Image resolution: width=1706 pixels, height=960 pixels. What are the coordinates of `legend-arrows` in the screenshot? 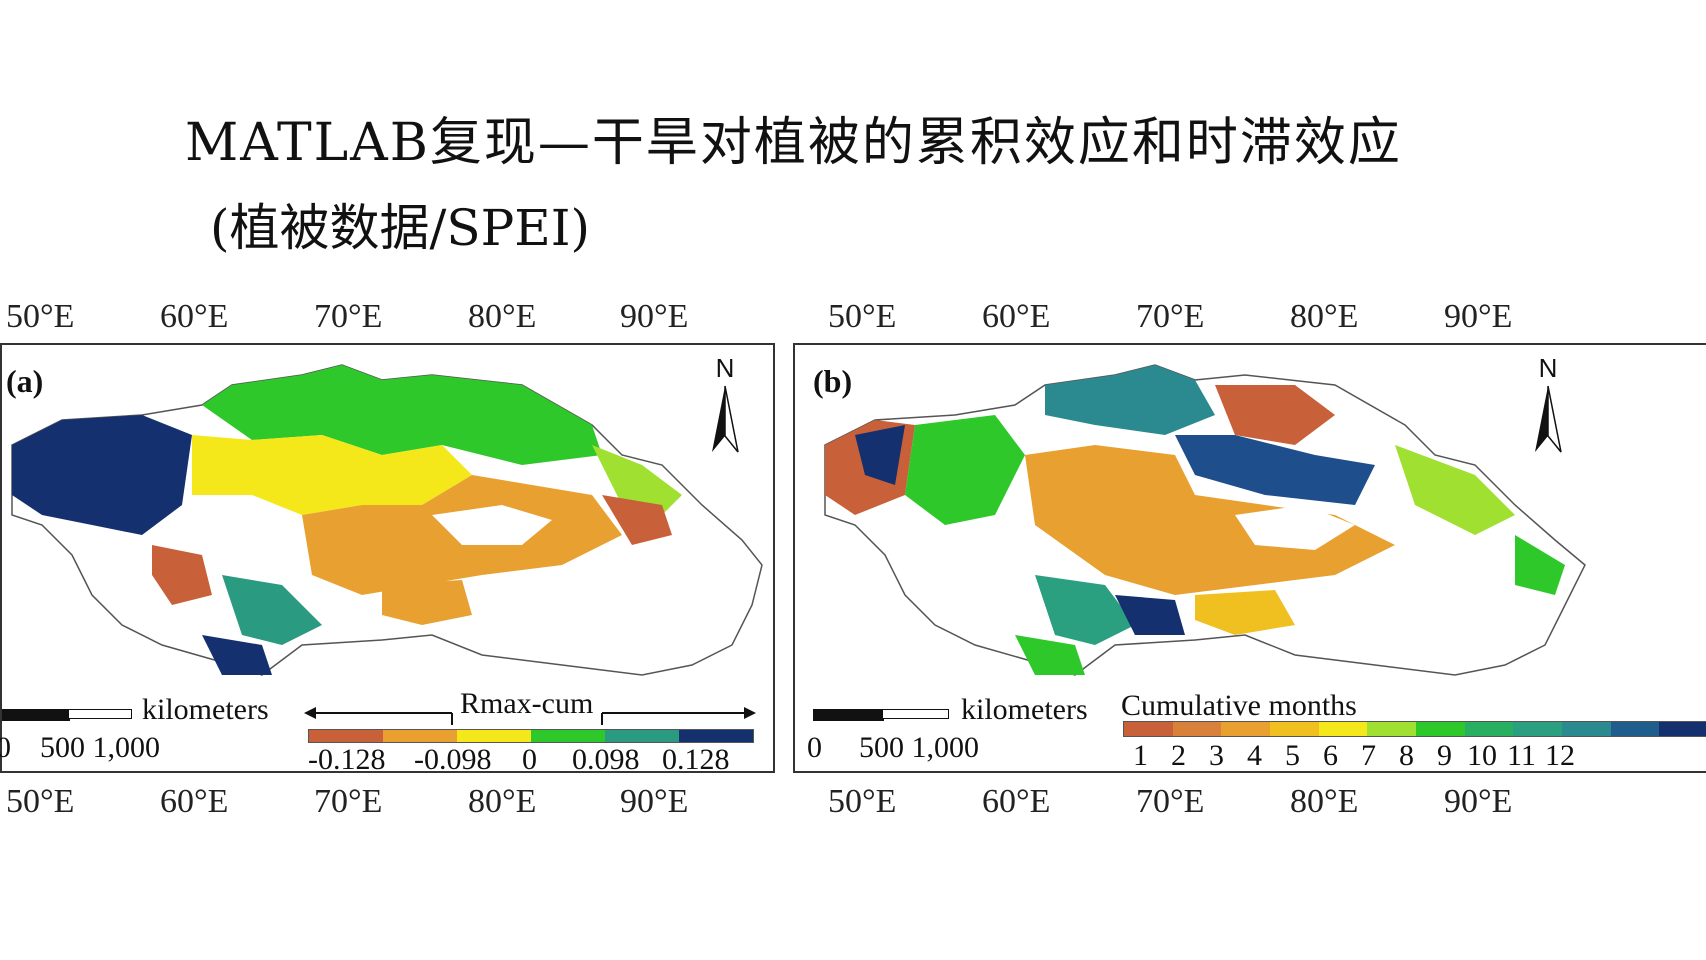 It's located at (530, 716).